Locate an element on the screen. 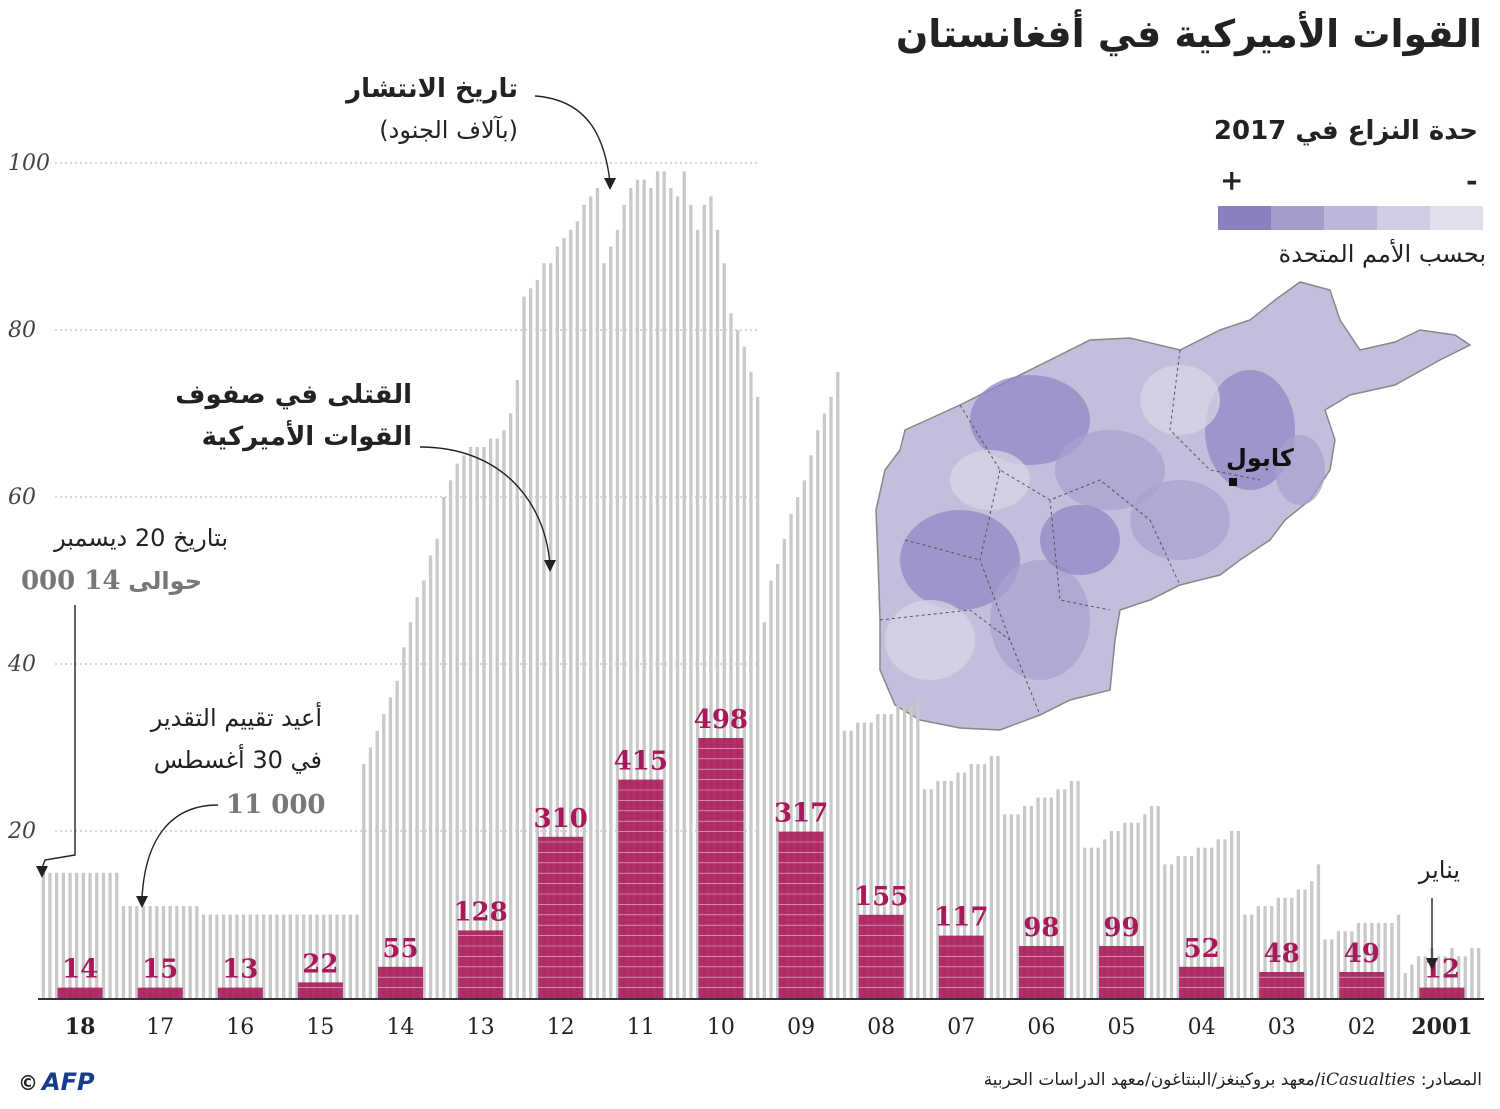 This screenshot has width=1500, height=1109. casualty-label: 98 is located at coordinates (1041, 928).